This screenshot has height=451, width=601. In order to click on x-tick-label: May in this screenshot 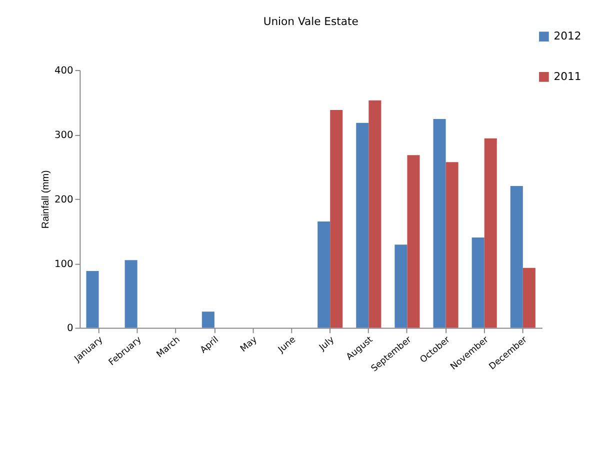, I will do `click(249, 344)`.